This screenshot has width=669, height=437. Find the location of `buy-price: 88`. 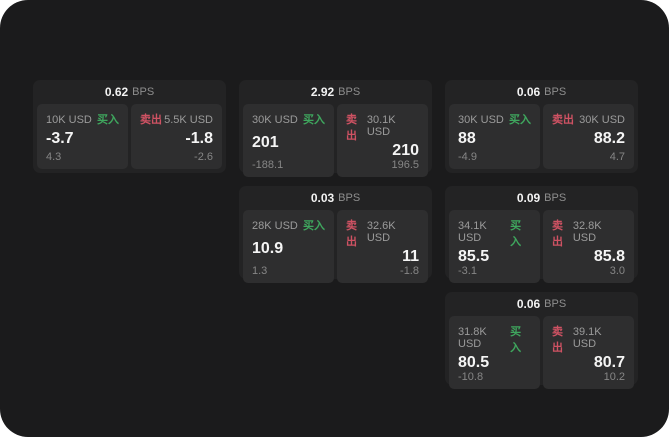

buy-price: 88 is located at coordinates (467, 138).